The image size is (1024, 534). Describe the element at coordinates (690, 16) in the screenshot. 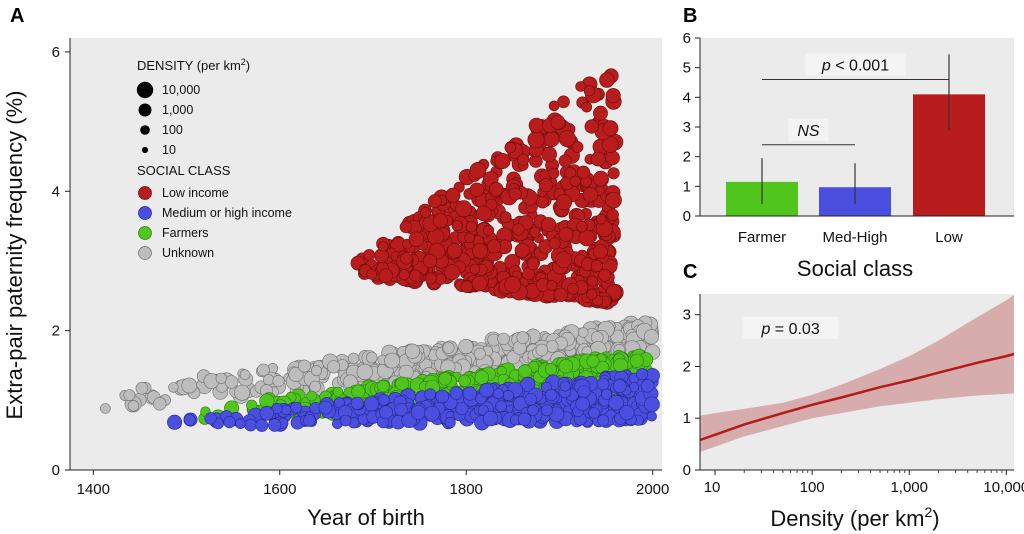

I see `panel-label-b: B` at that location.